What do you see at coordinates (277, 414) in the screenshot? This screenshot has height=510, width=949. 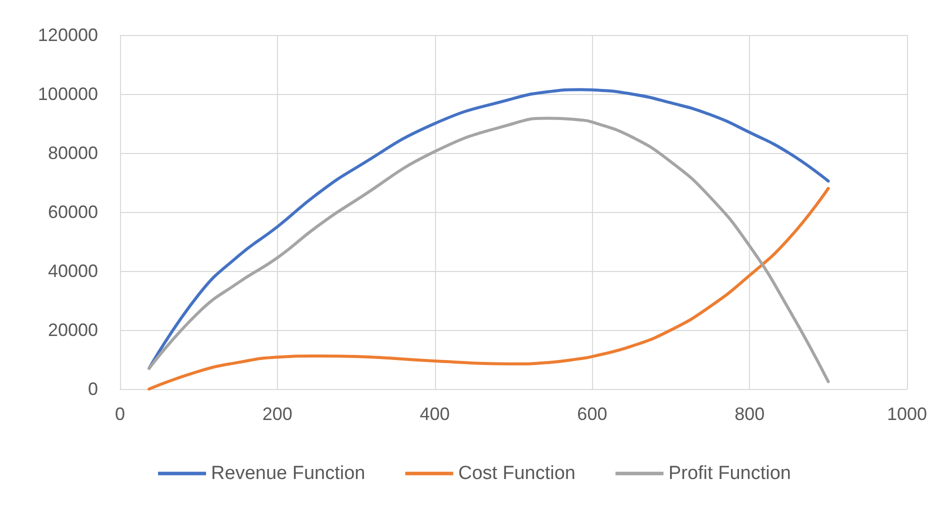 I see `x-tick-label: 200` at bounding box center [277, 414].